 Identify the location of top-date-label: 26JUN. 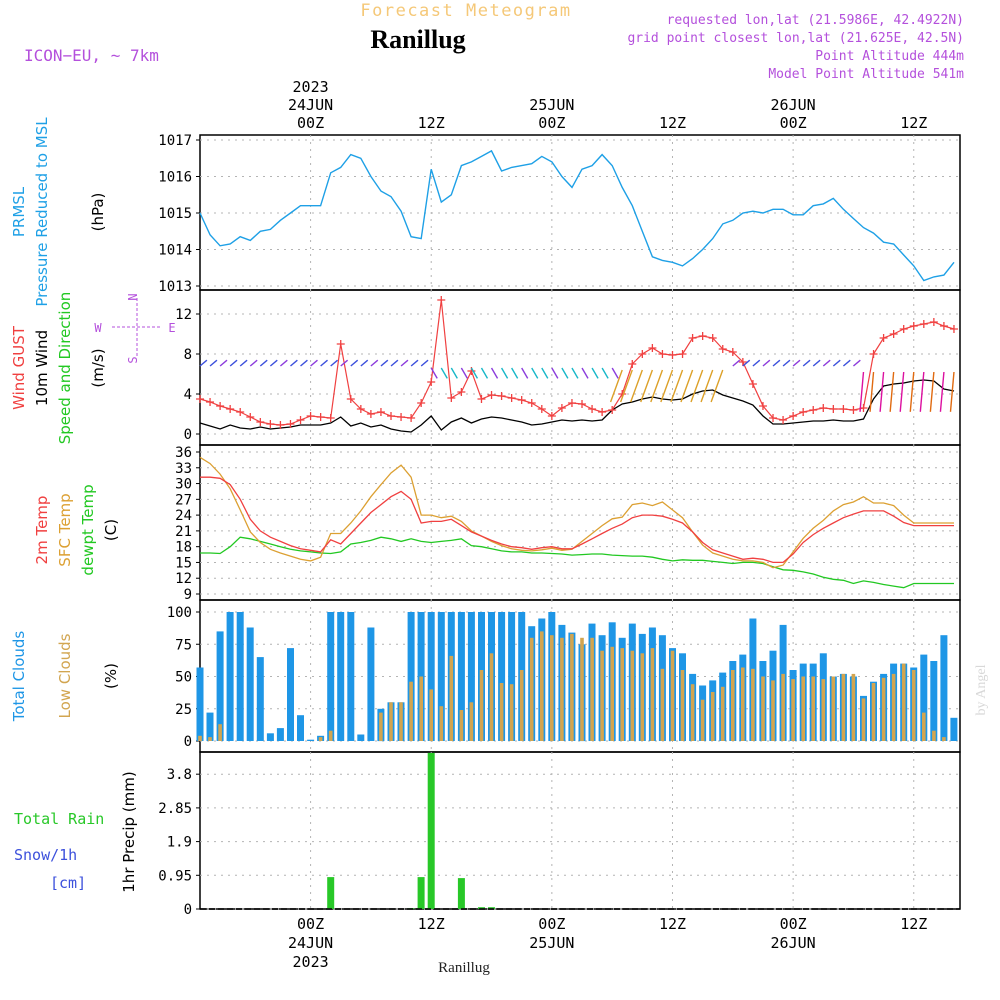
(793, 105).